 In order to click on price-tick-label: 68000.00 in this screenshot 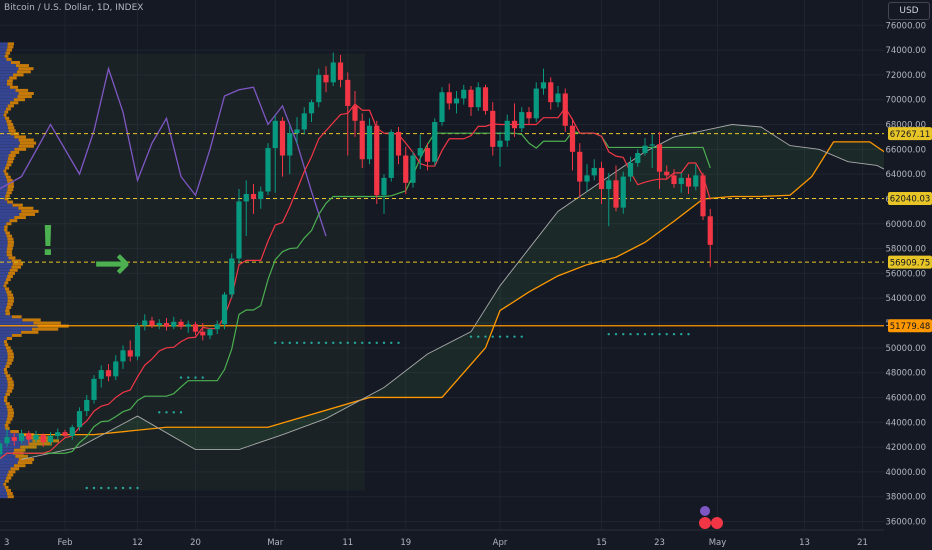, I will do `click(905, 126)`.